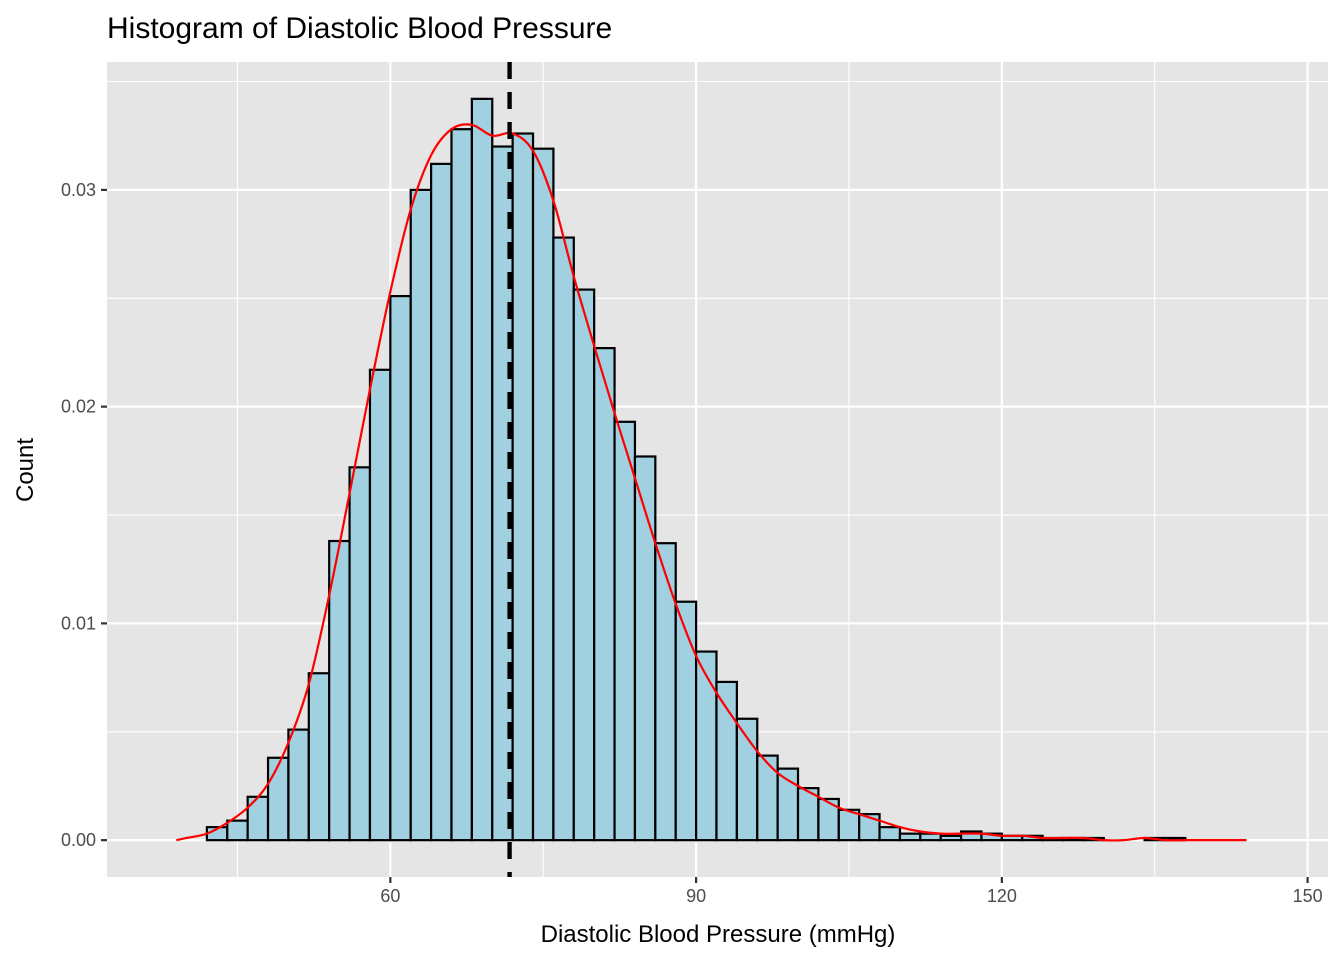 This screenshot has width=1344, height=960. What do you see at coordinates (359, 28) in the screenshot?
I see `chart-title: Histogram of Diastolic Blood Pressure` at bounding box center [359, 28].